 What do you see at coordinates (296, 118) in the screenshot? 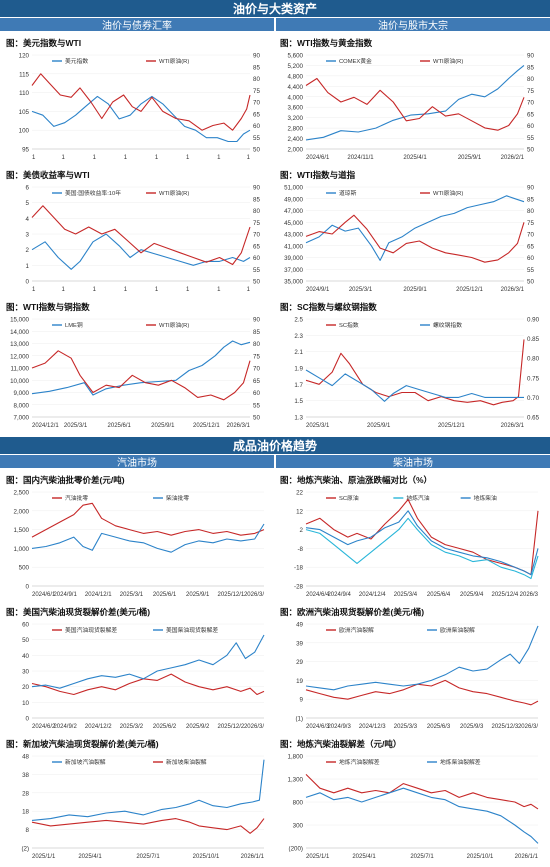
I see `y-tick-label: 3,200` at bounding box center [296, 118].